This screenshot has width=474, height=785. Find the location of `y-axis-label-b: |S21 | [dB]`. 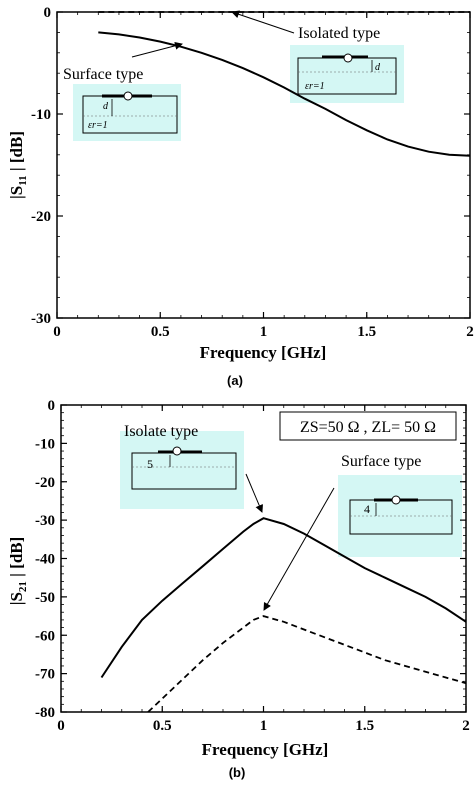

y-axis-label-b: |S21 | [dB] is located at coordinates (18, 571).